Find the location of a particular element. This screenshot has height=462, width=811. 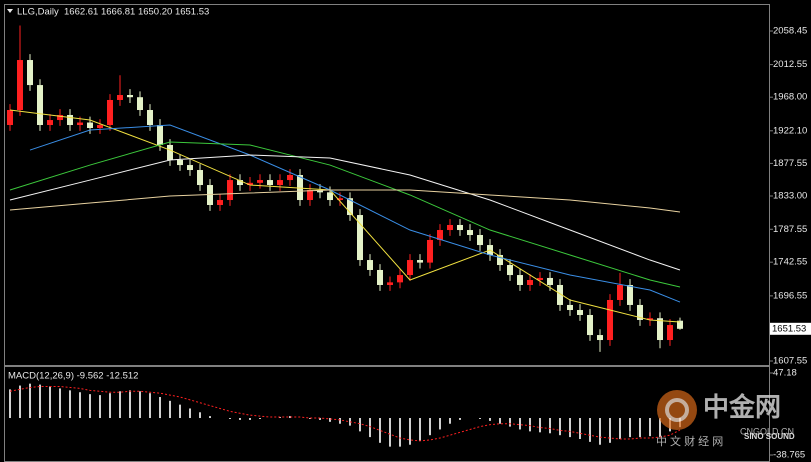

y-tick-label: -38.765 is located at coordinates (789, 455).